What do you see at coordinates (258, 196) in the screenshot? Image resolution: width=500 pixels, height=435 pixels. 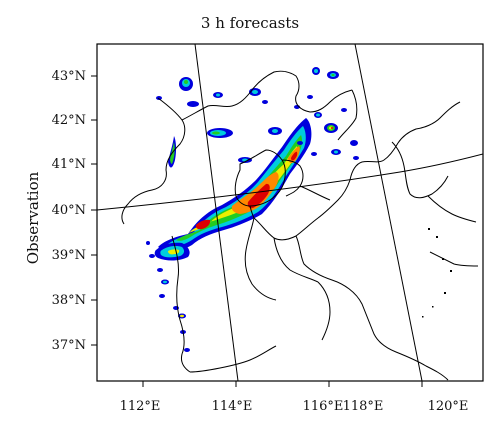 I see `precip-red-main` at bounding box center [258, 196].